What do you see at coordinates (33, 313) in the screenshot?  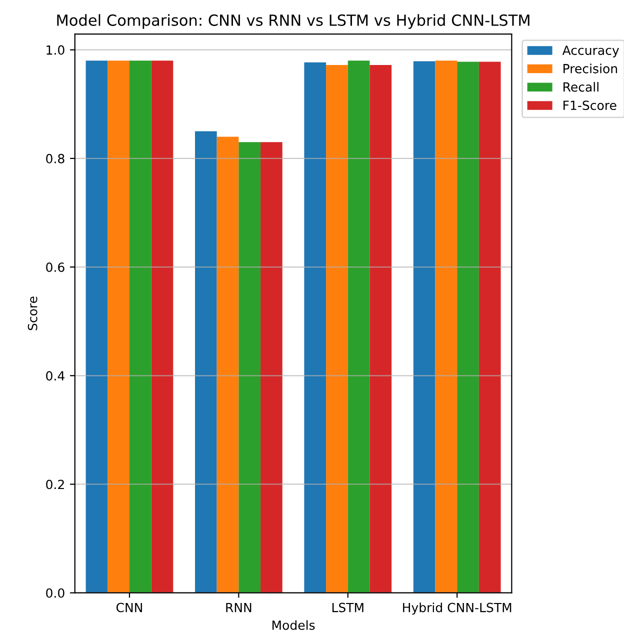 I see `y-axis-title: Score` at bounding box center [33, 313].